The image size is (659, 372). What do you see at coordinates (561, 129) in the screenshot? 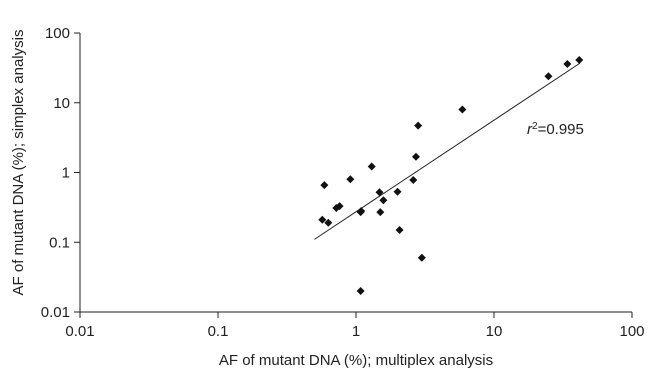
I see `r-value: =0.995` at bounding box center [561, 129].